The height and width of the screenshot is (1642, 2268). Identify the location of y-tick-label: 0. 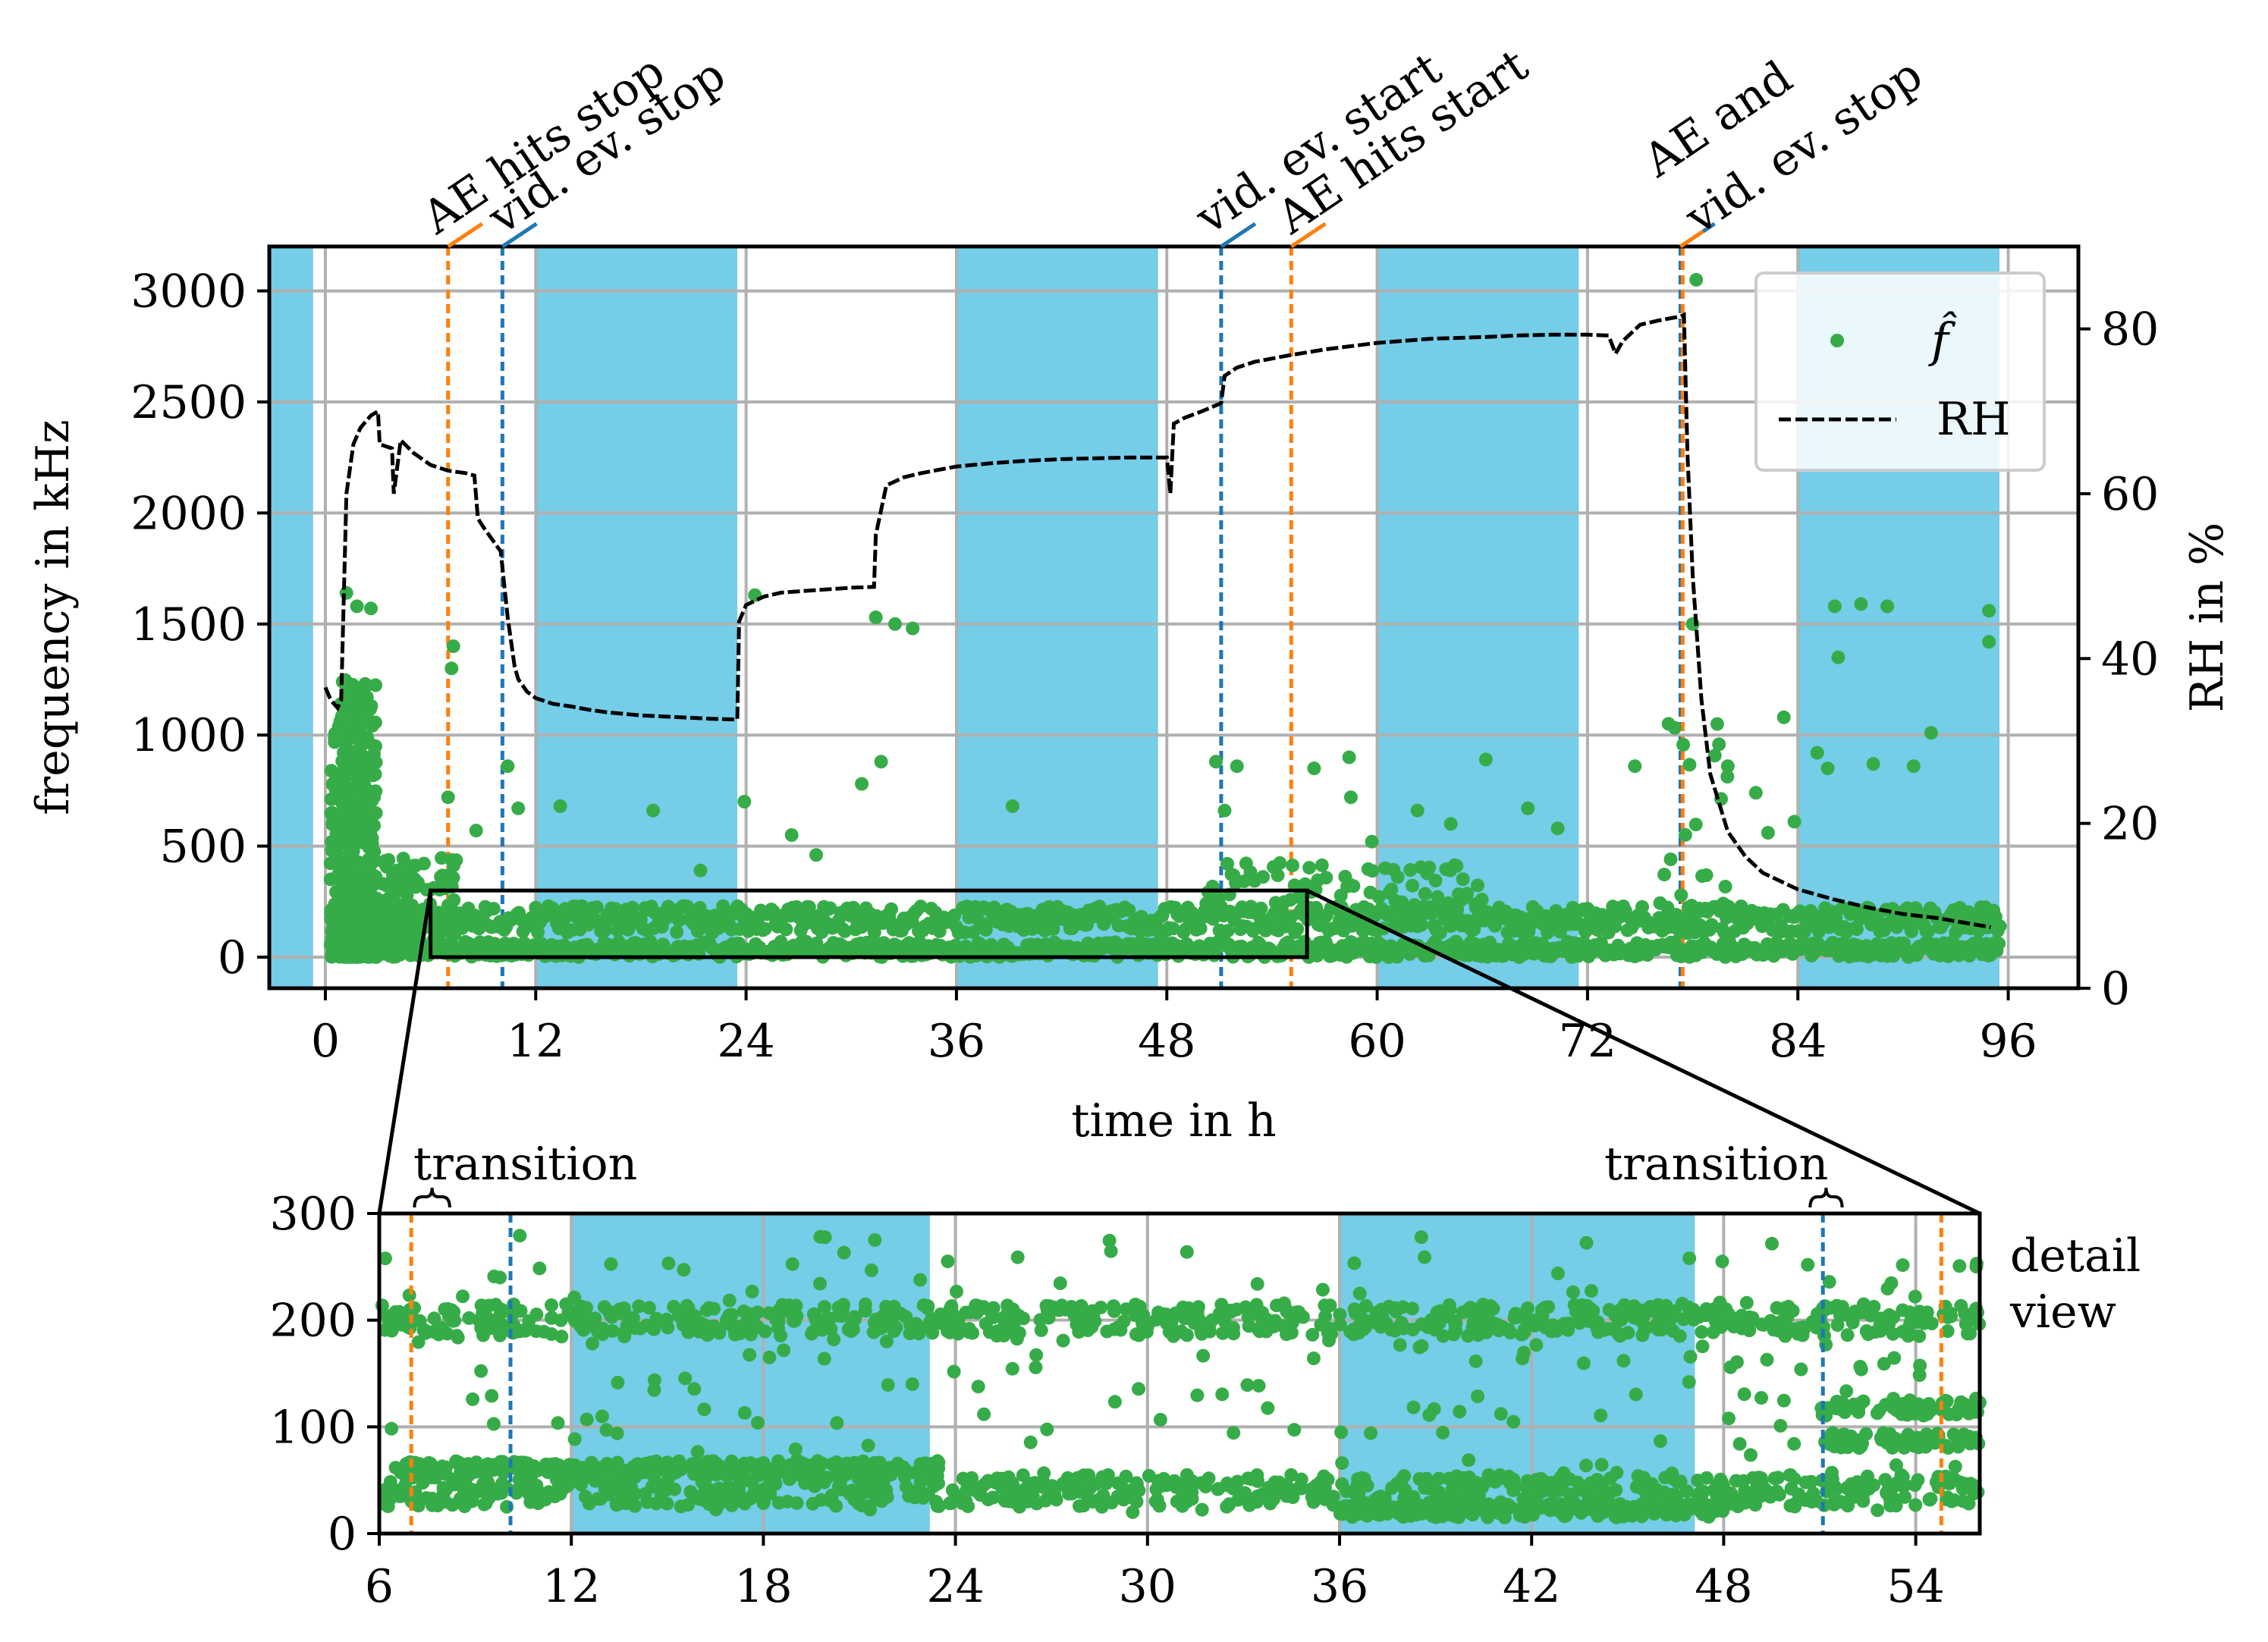
(233, 957).